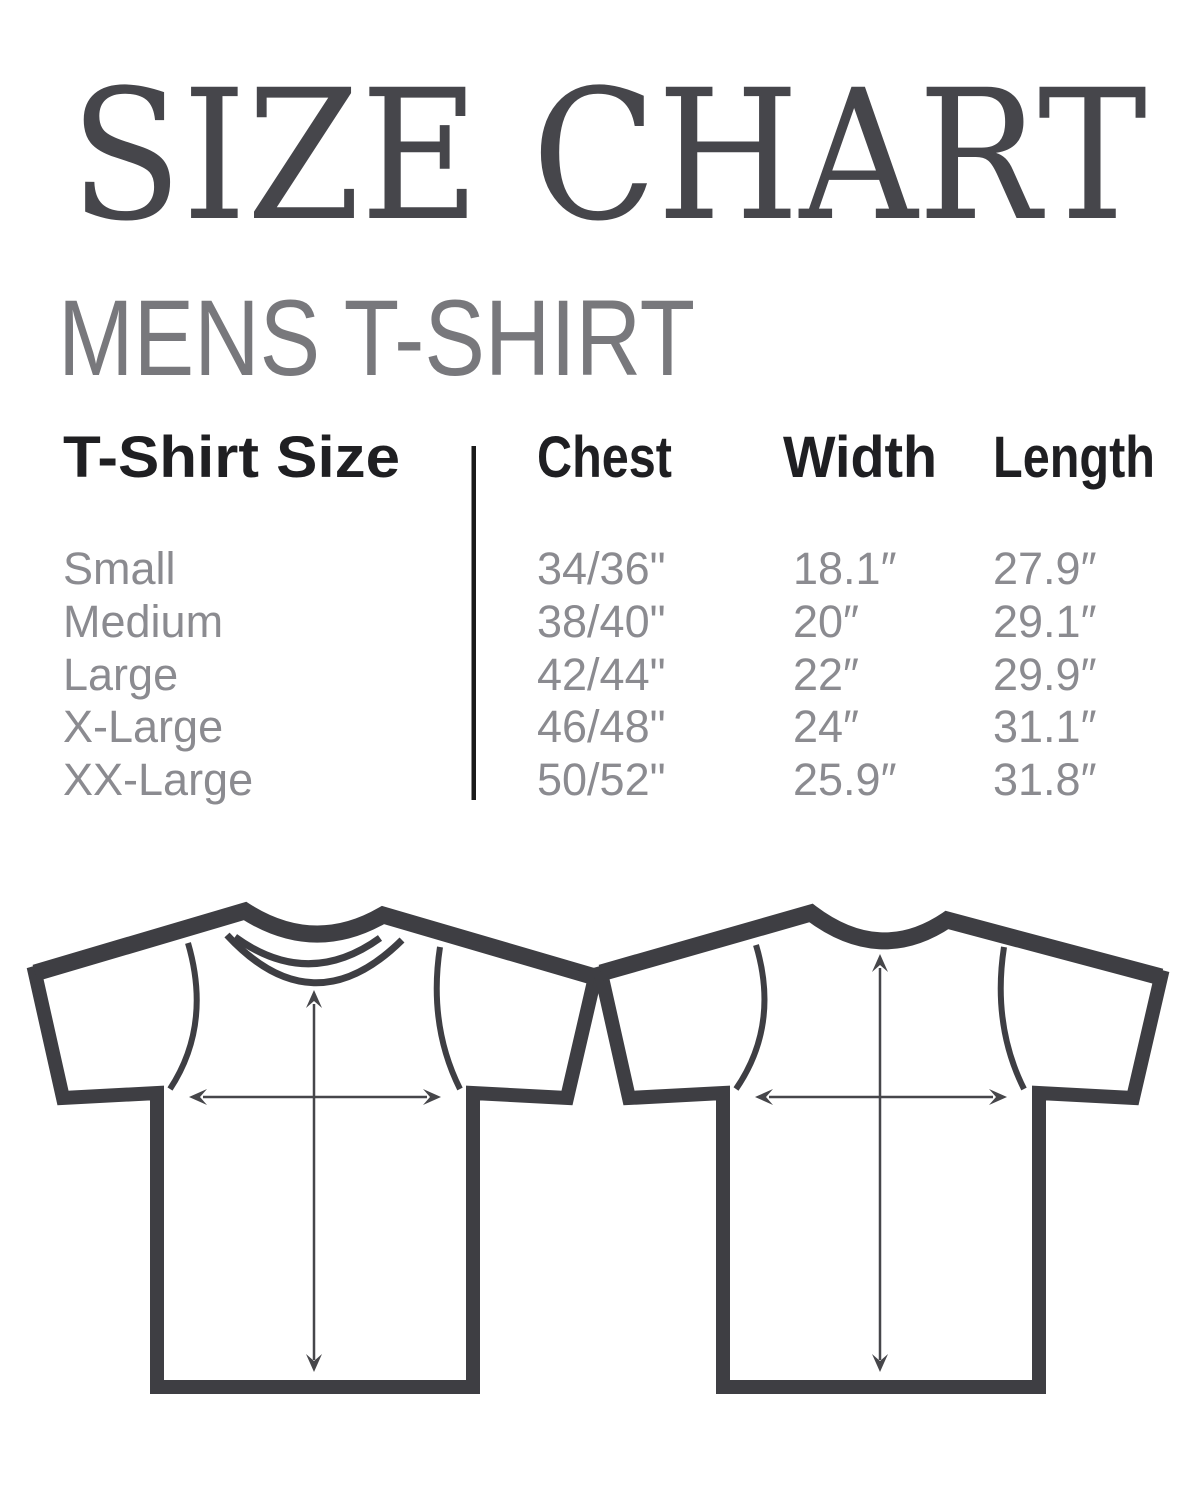  What do you see at coordinates (601, 726) in the screenshot?
I see `cell-chest: 46/48"` at bounding box center [601, 726].